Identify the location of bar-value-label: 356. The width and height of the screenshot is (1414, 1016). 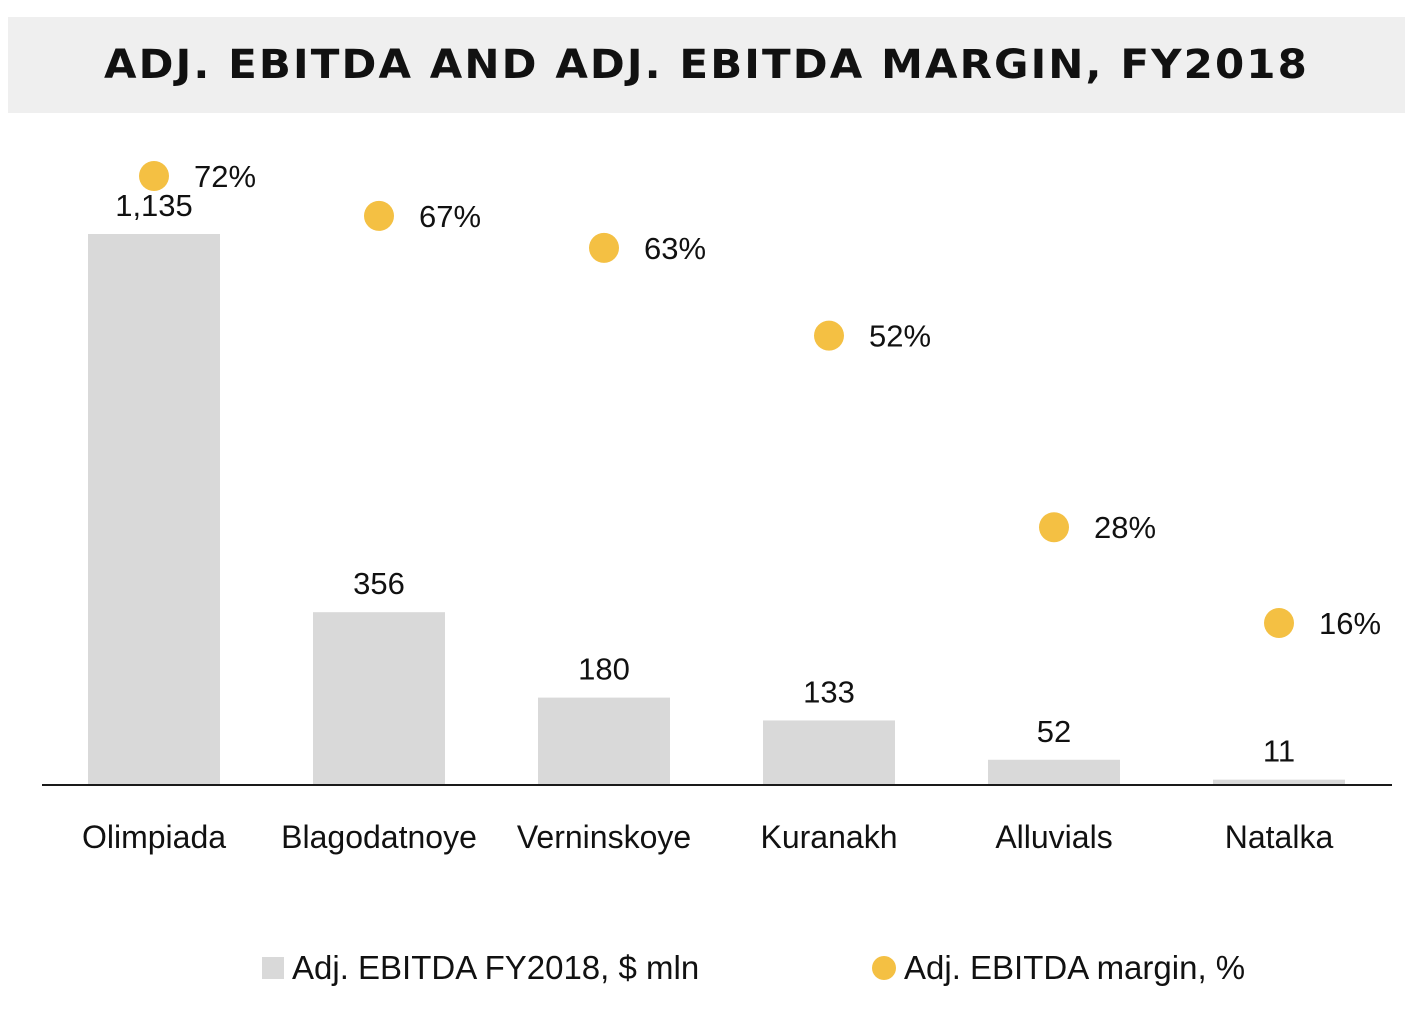
(379, 583).